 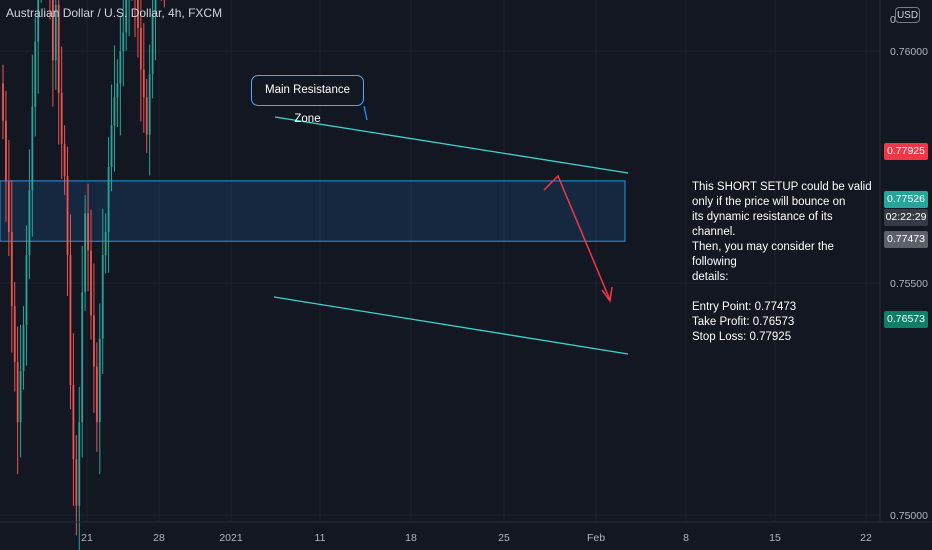 I want to click on countdown-label: 02:22:29, so click(x=906, y=217).